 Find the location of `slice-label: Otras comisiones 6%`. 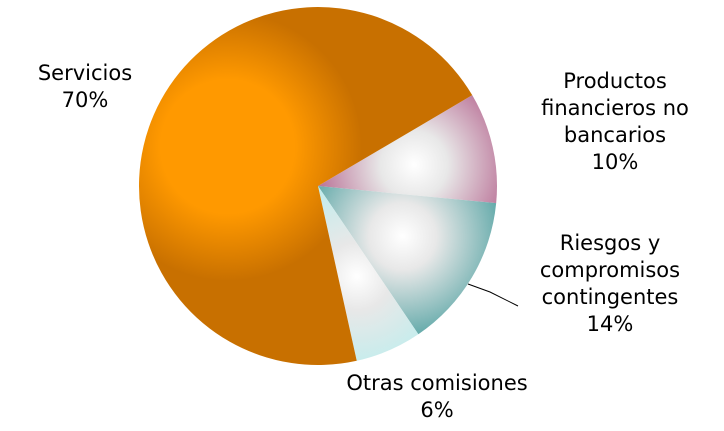

slice-label: Otras comisiones 6% is located at coordinates (437, 397).